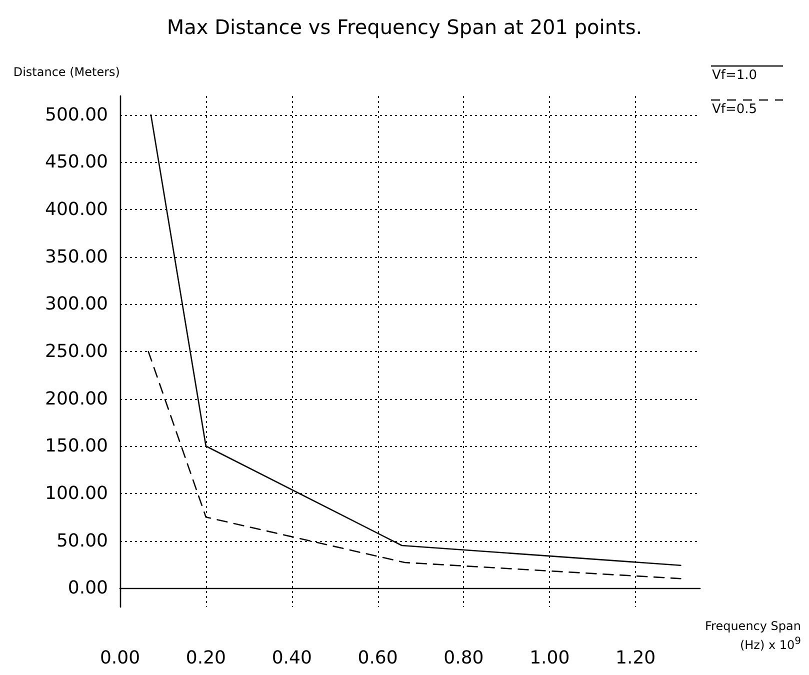 The width and height of the screenshot is (809, 675). Describe the element at coordinates (206, 658) in the screenshot. I see `x-tick-label: 0.20` at that location.